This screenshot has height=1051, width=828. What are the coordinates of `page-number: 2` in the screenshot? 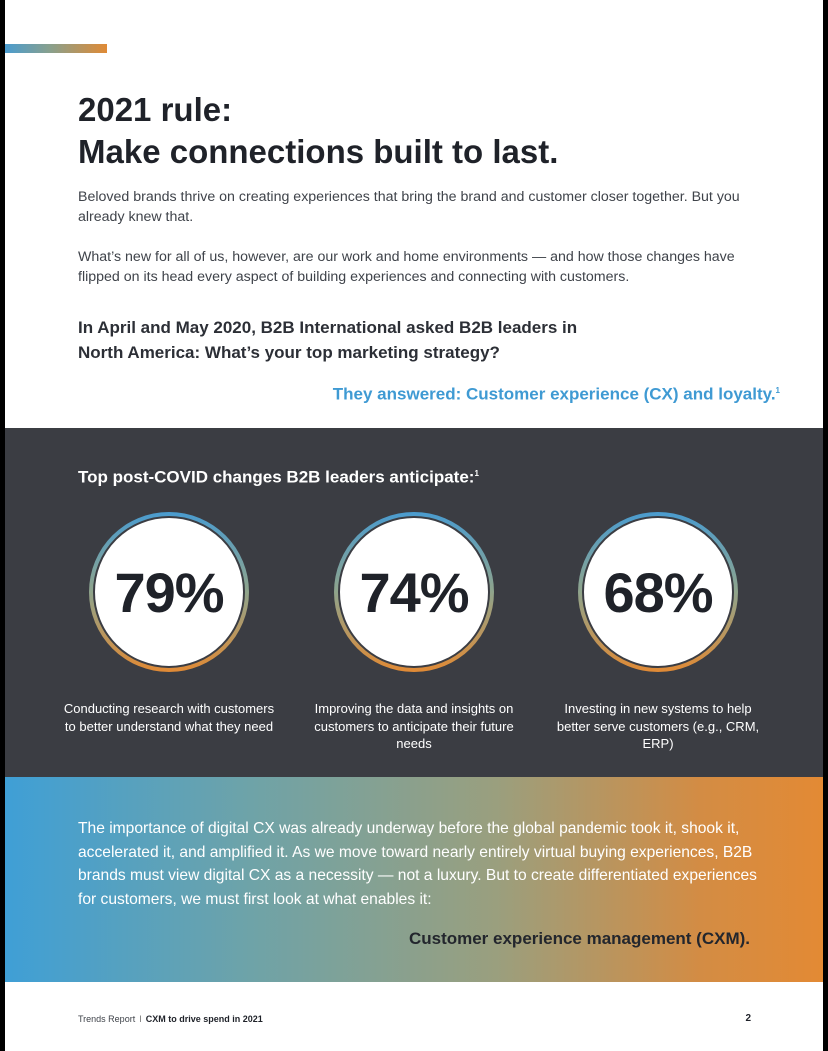 It's located at (748, 1018).